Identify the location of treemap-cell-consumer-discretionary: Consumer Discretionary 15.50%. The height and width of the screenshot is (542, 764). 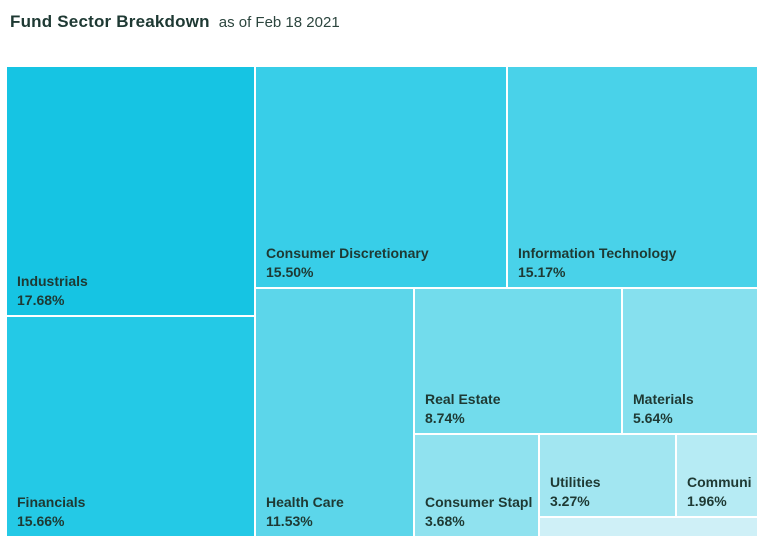
(381, 177).